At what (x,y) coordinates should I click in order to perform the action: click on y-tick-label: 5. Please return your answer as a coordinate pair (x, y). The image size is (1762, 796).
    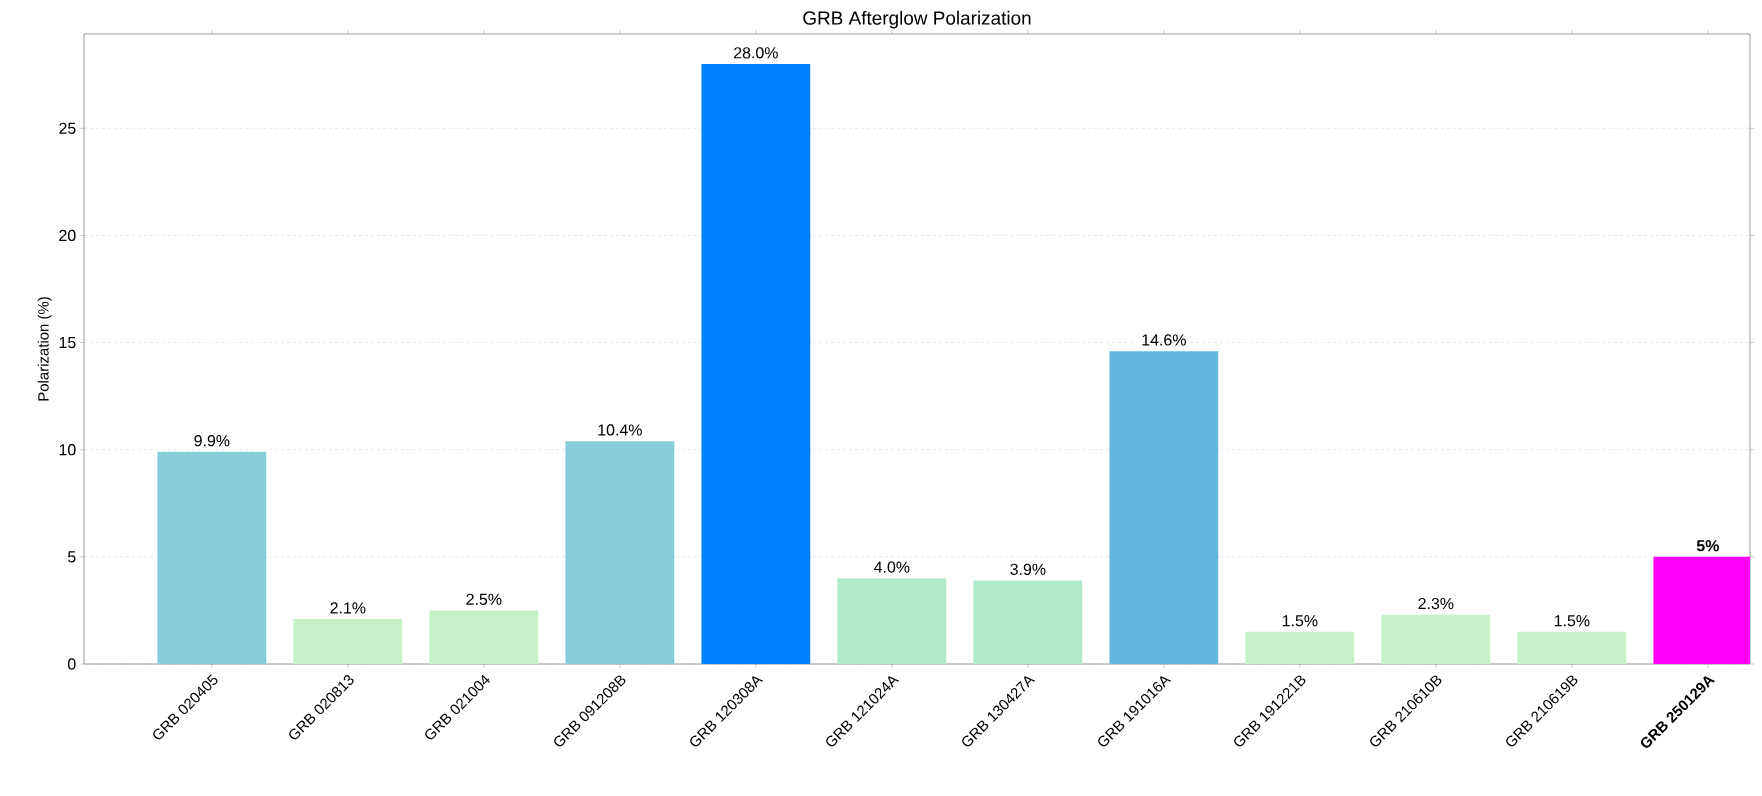
    Looking at the image, I should click on (72, 557).